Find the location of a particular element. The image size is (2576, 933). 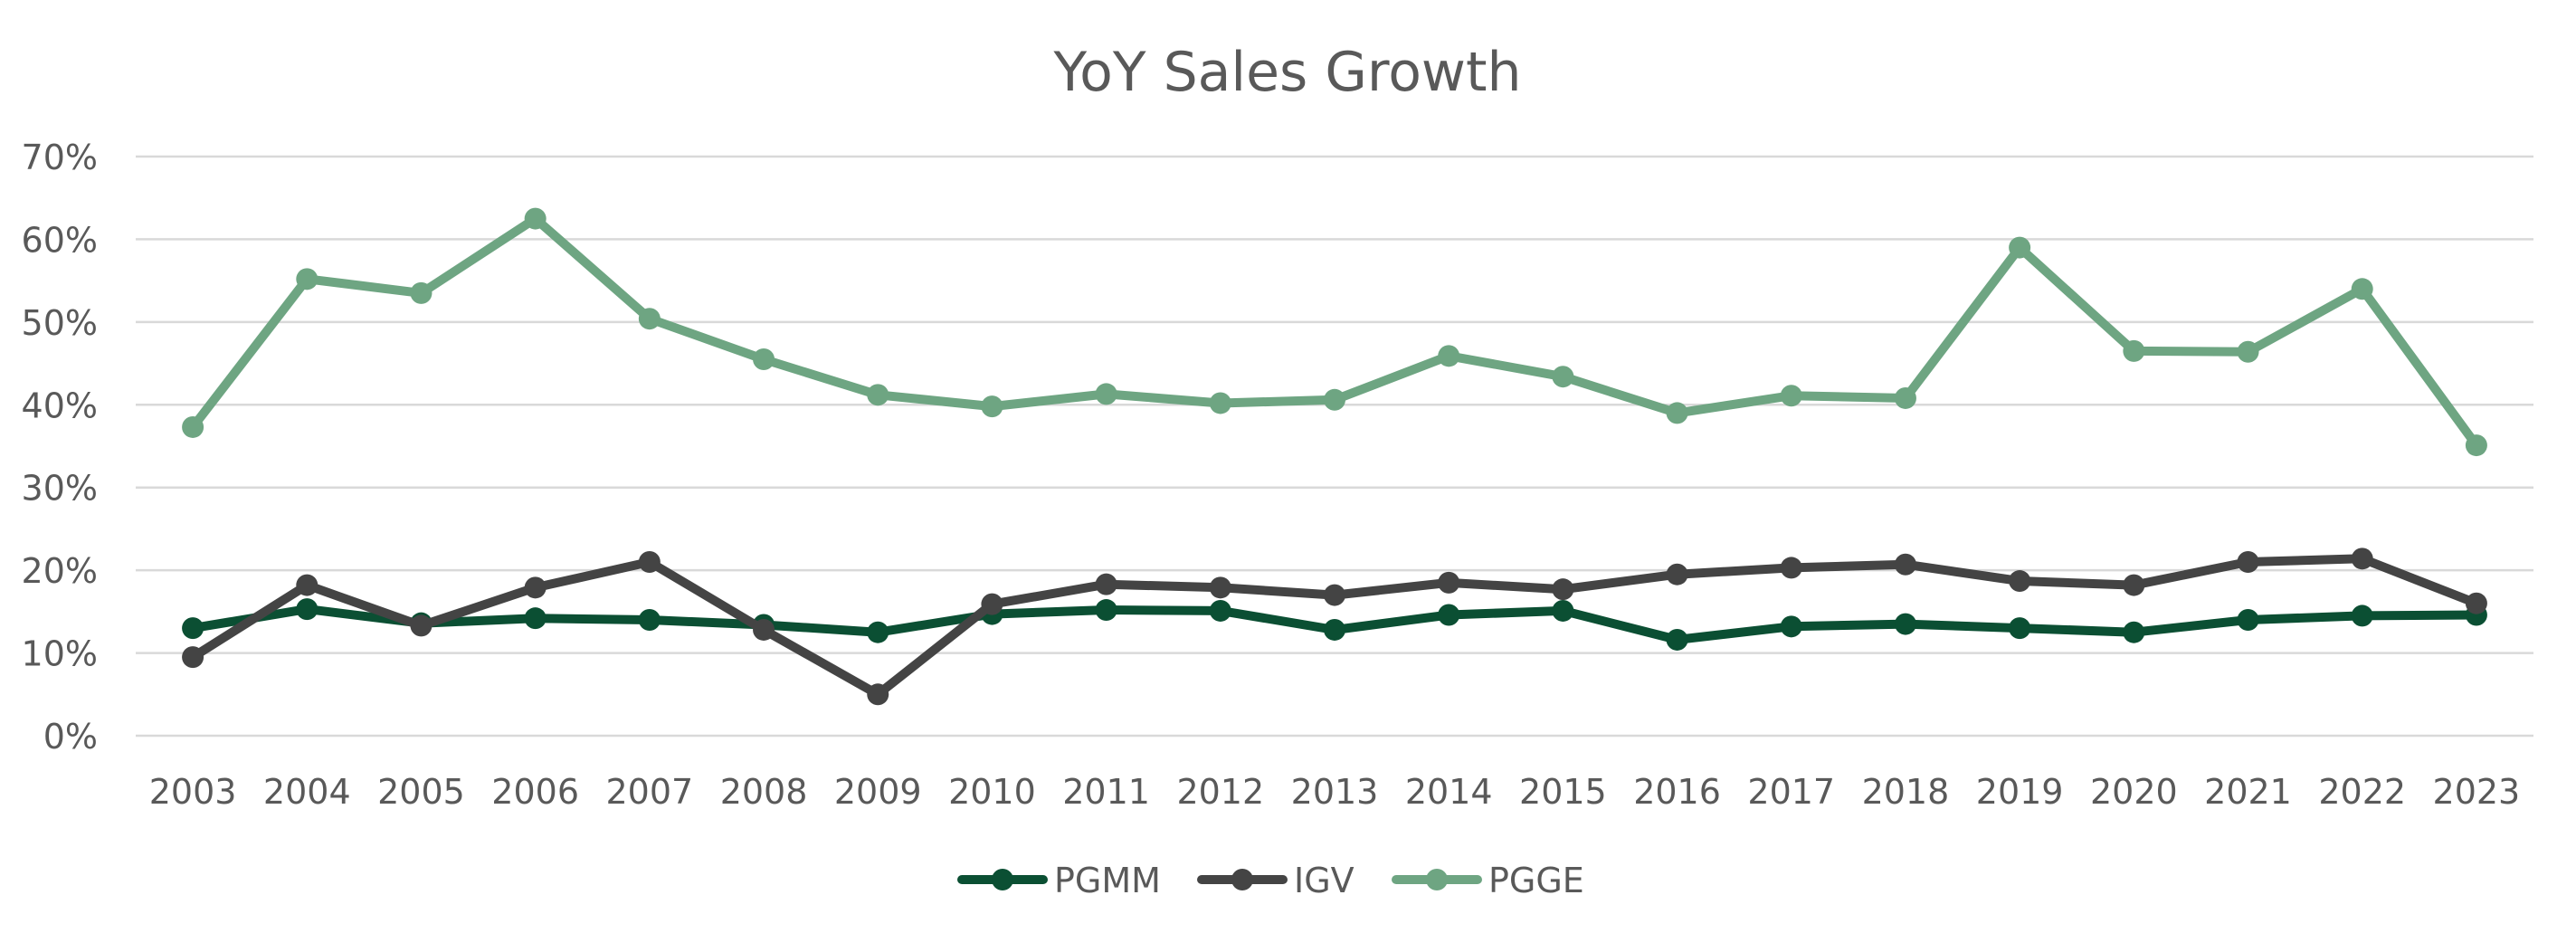

x-tick-label: 2015 is located at coordinates (1563, 792).